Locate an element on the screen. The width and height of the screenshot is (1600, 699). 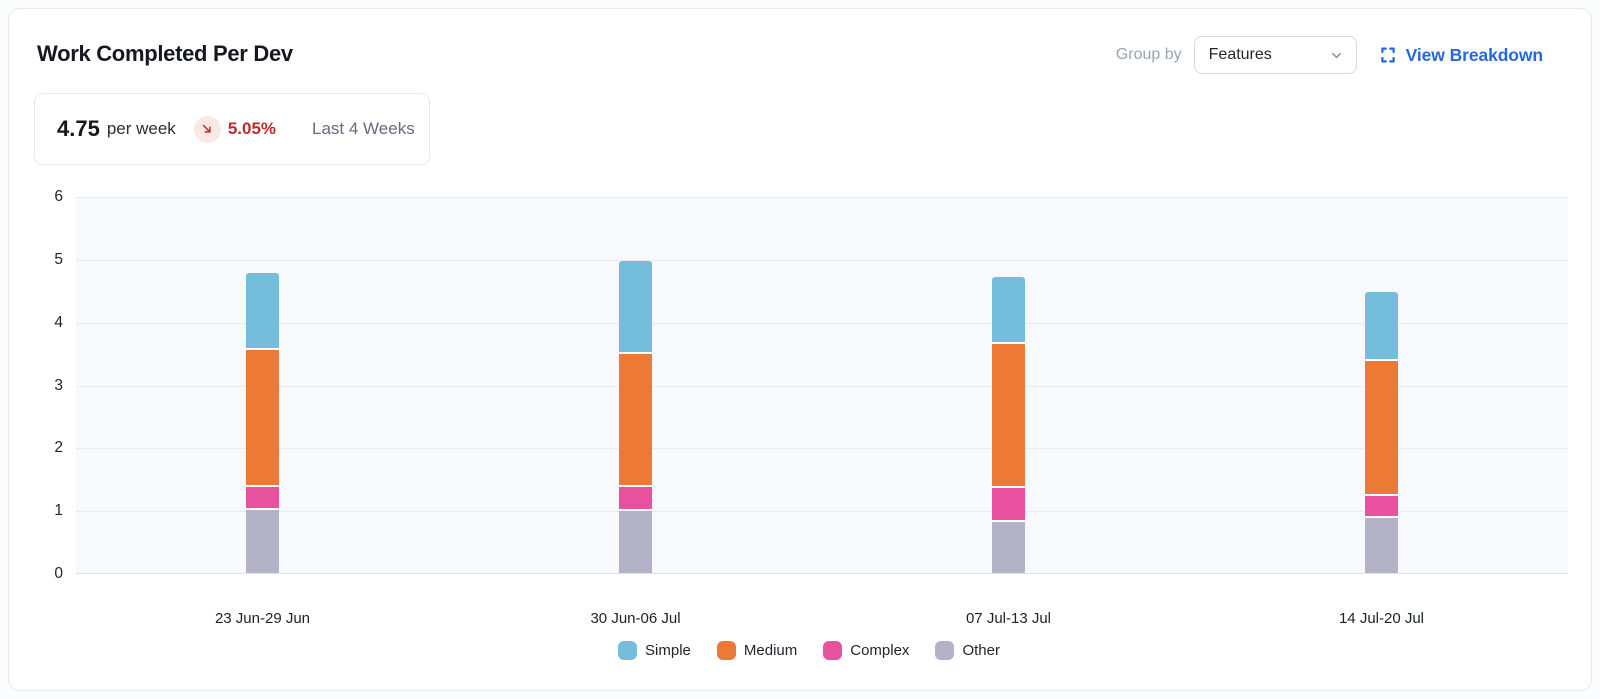
view-breakdown-label: View Breakdown is located at coordinates (1474, 54).